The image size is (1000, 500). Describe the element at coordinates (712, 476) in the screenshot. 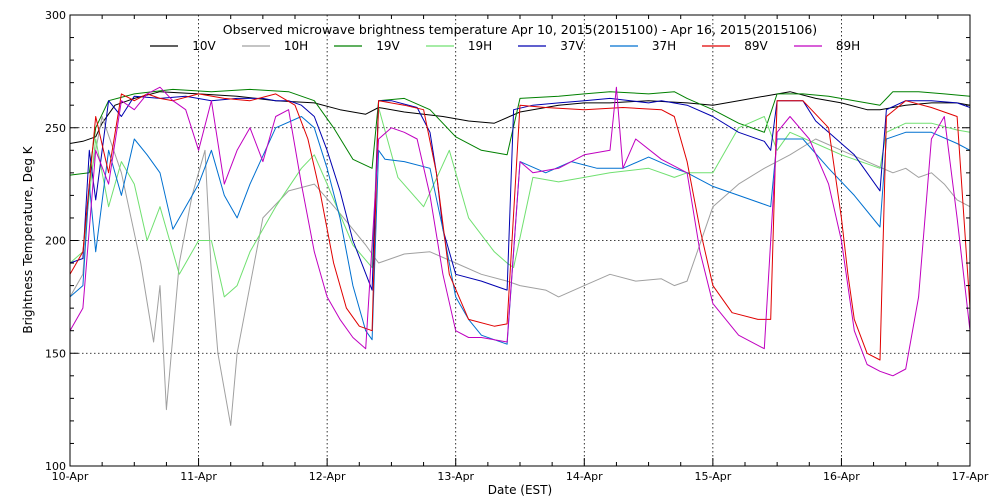

I see `x-tick-label: 15-Apr` at that location.